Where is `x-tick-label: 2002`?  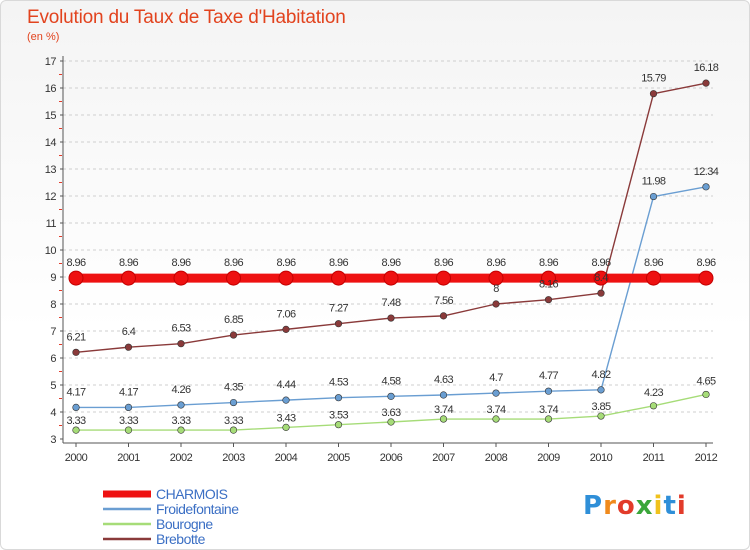
x-tick-label: 2002 is located at coordinates (181, 458).